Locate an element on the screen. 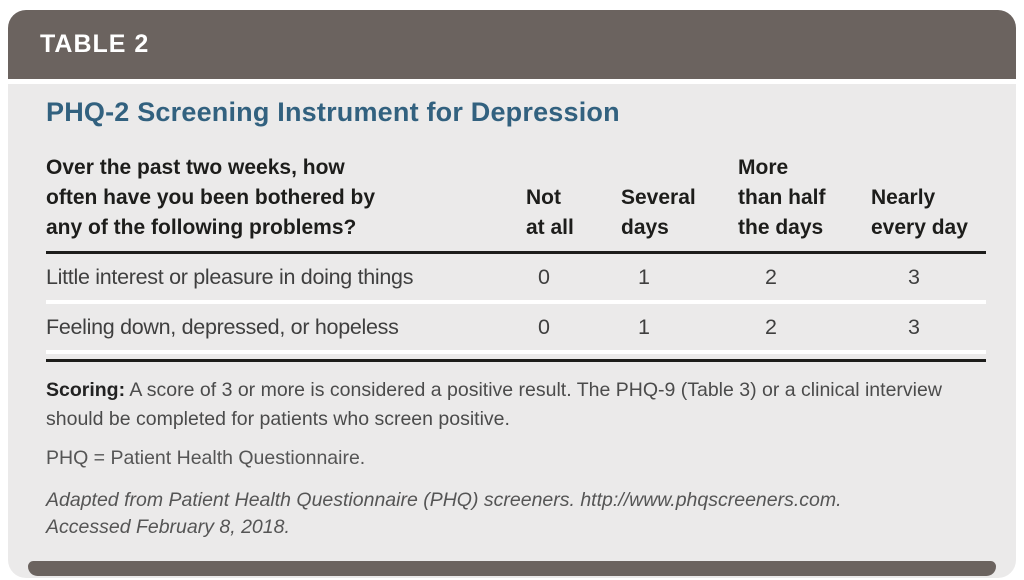 The width and height of the screenshot is (1024, 580). scoring-label: Scoring: is located at coordinates (86, 390).